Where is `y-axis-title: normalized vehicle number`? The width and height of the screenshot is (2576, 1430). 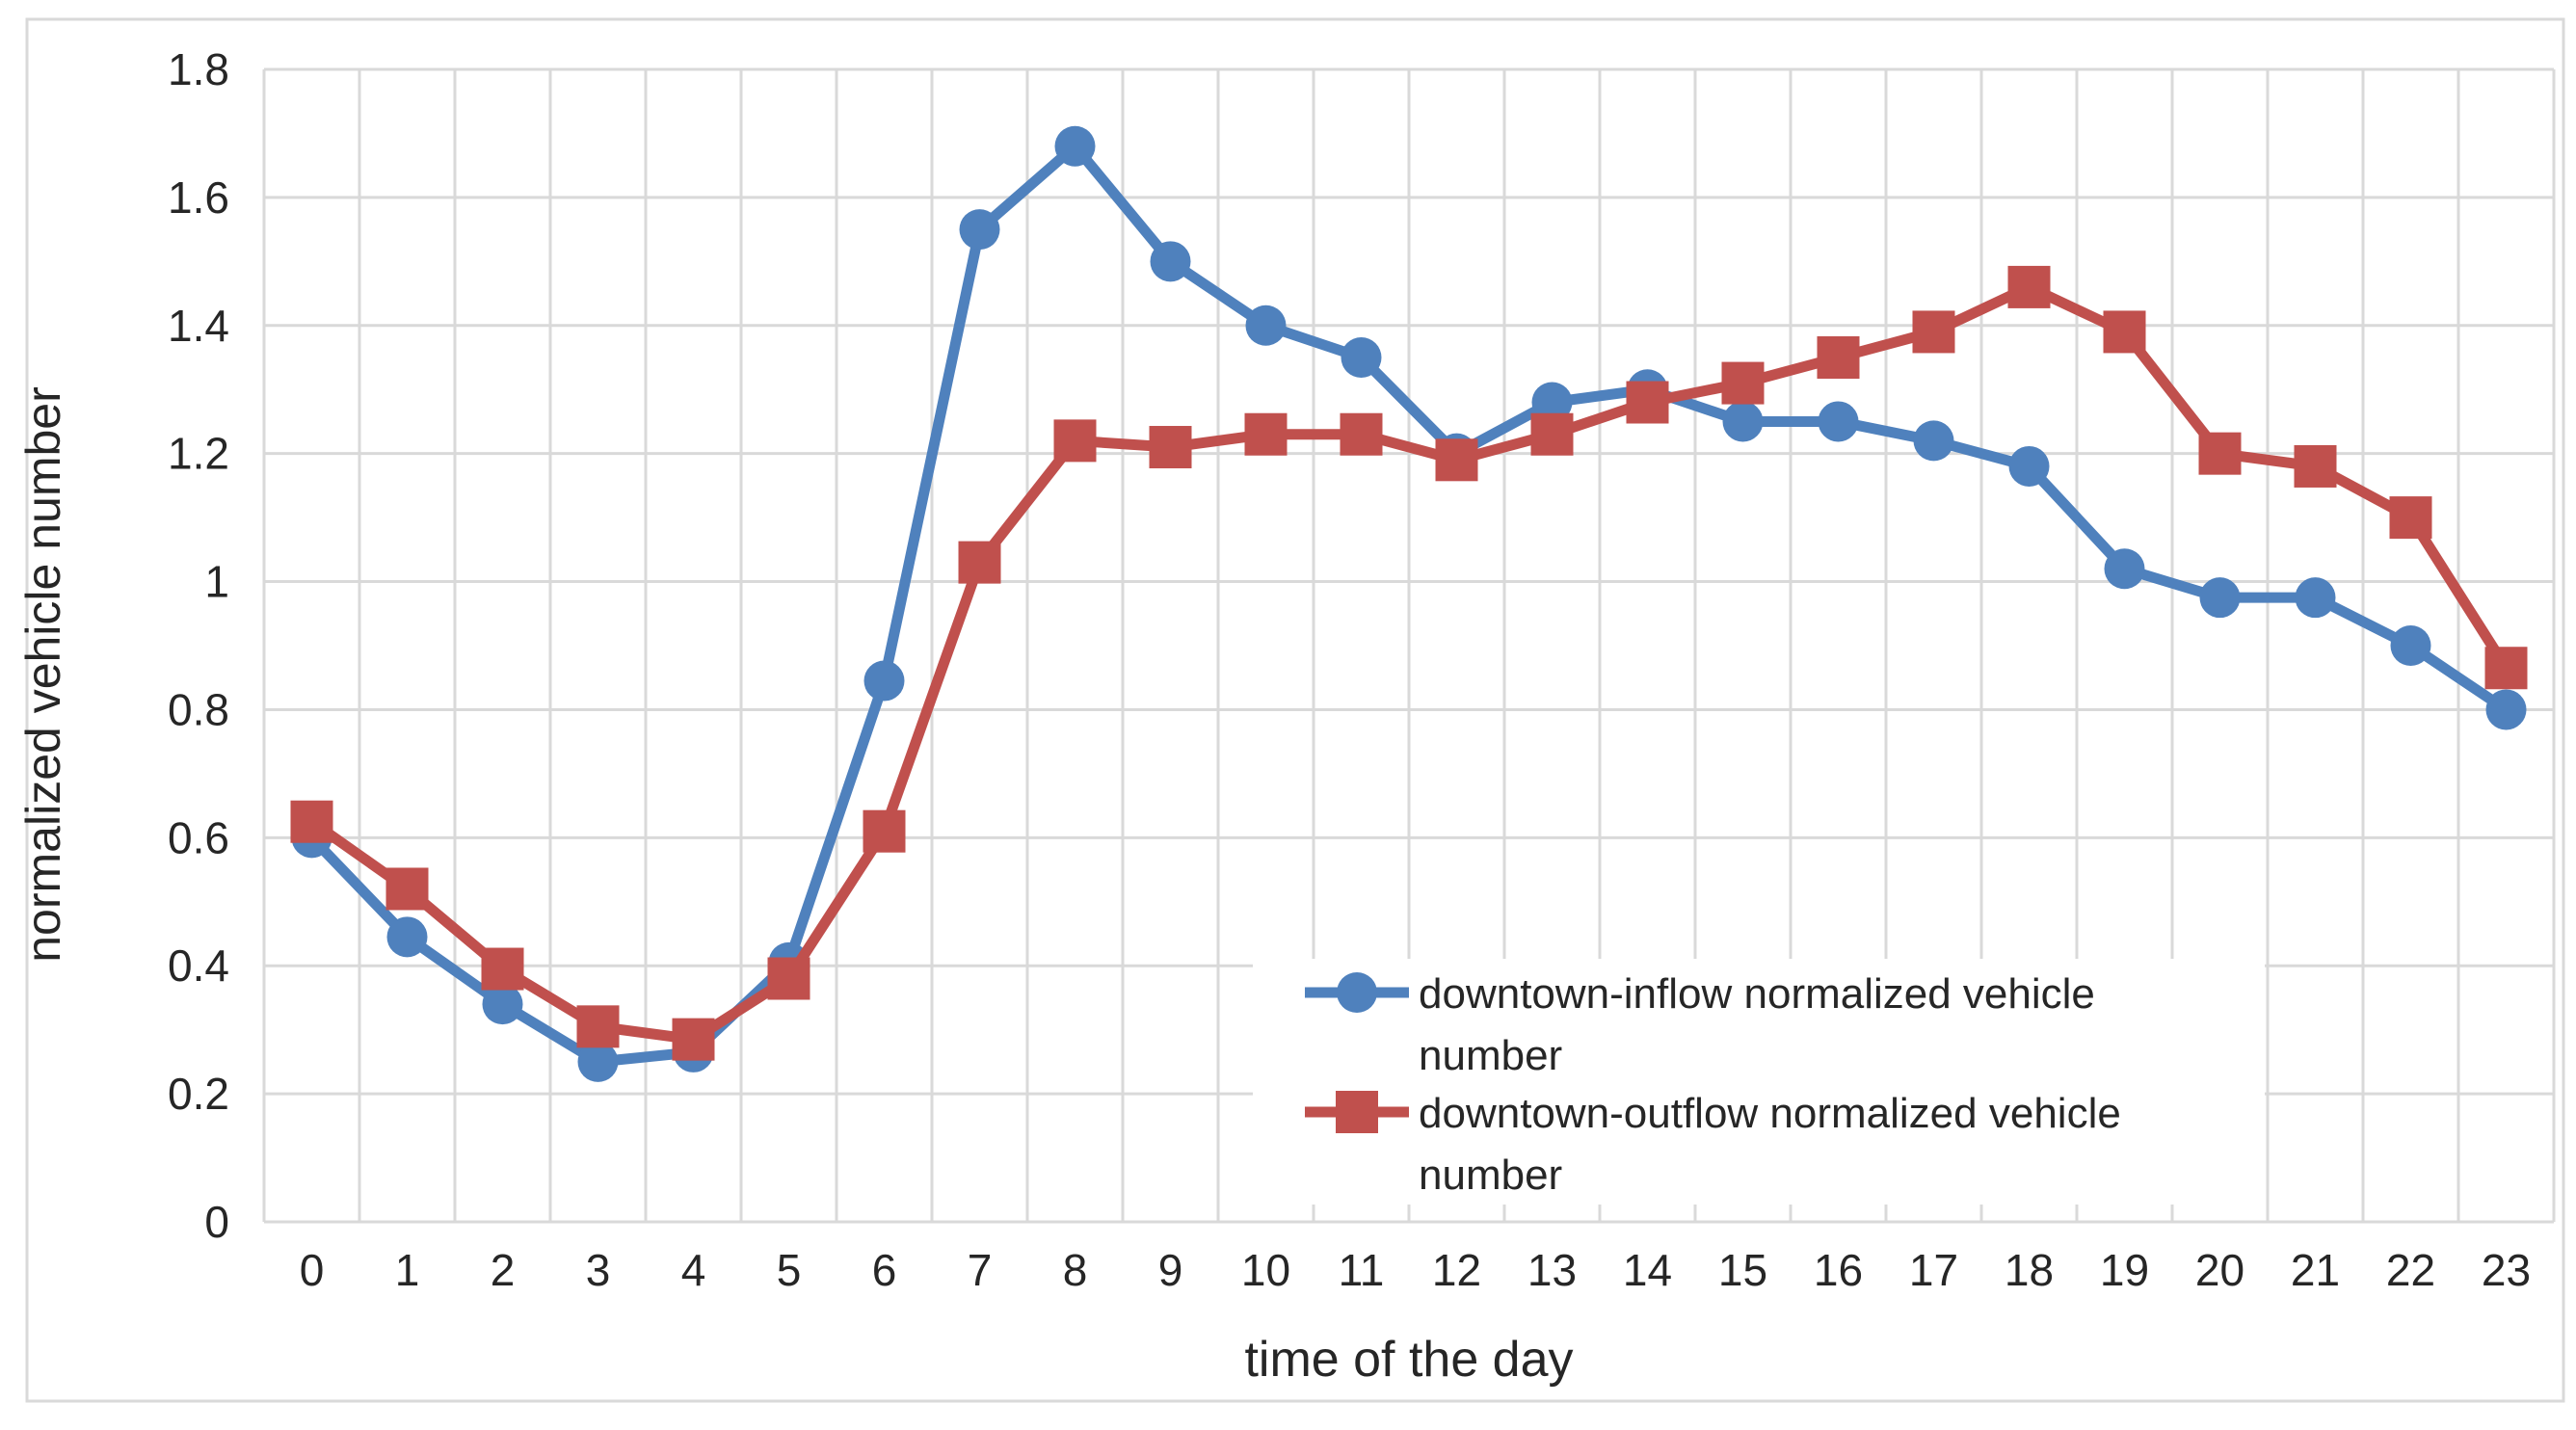 y-axis-title: normalized vehicle number is located at coordinates (43, 674).